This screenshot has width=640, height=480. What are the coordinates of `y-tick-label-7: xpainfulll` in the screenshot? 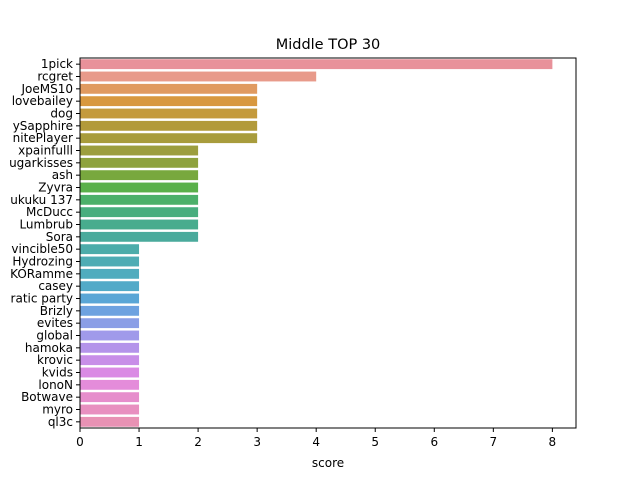 It's located at (45, 151).